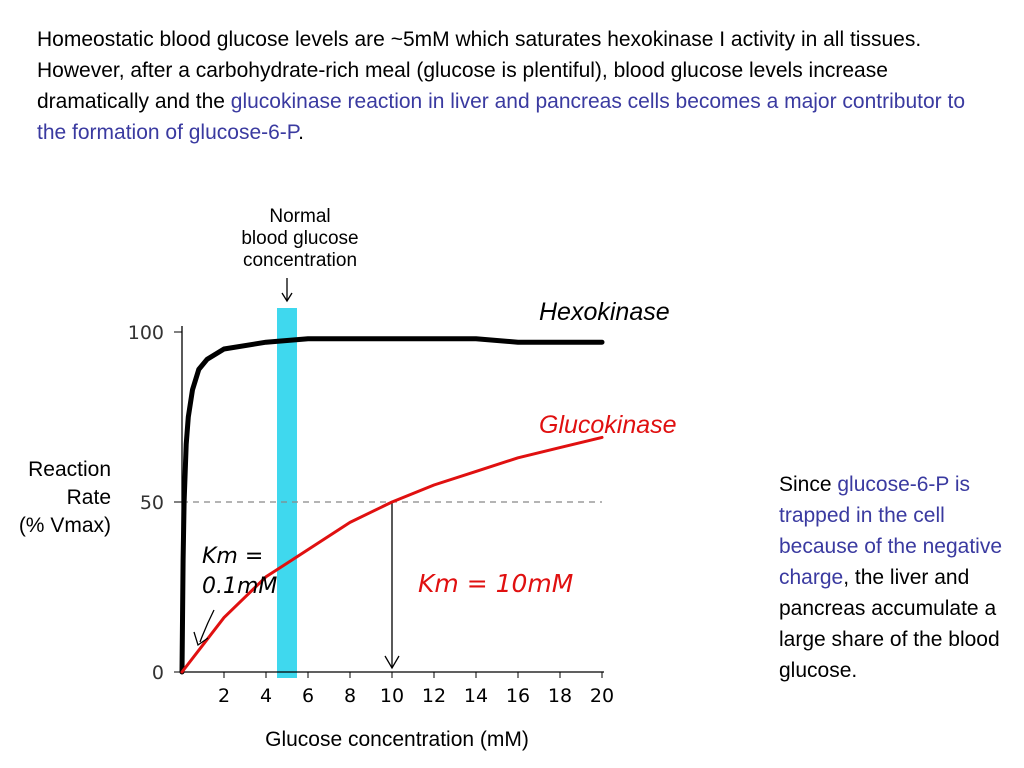 The image size is (1024, 768). Describe the element at coordinates (308, 696) in the screenshot. I see `x-tick-label: 6` at that location.